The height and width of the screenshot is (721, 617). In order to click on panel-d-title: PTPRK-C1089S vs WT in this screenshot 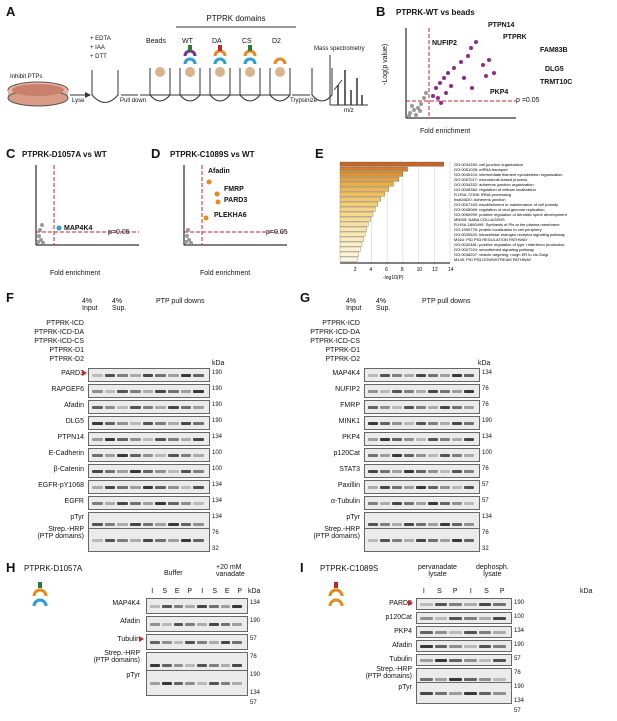, I will do `click(212, 154)`.